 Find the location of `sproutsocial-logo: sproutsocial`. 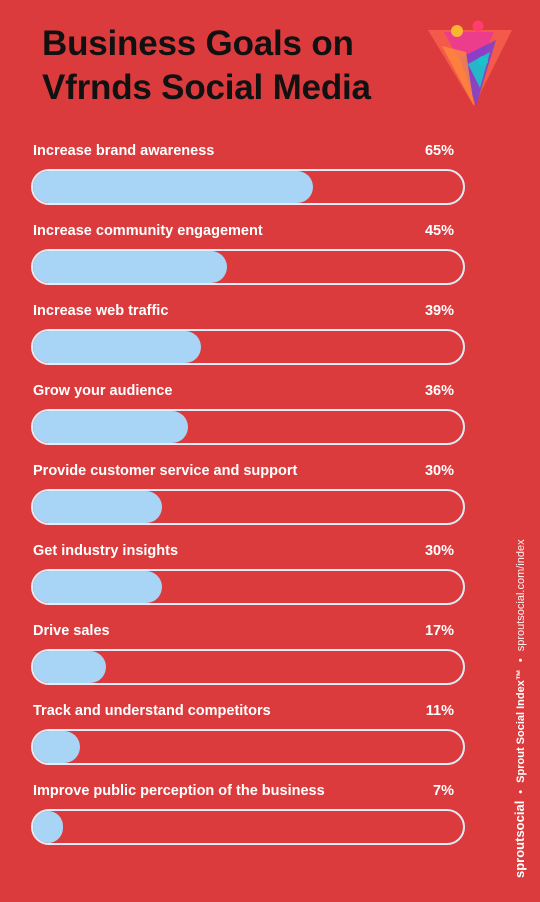

sproutsocial-logo: sproutsocial is located at coordinates (519, 839).